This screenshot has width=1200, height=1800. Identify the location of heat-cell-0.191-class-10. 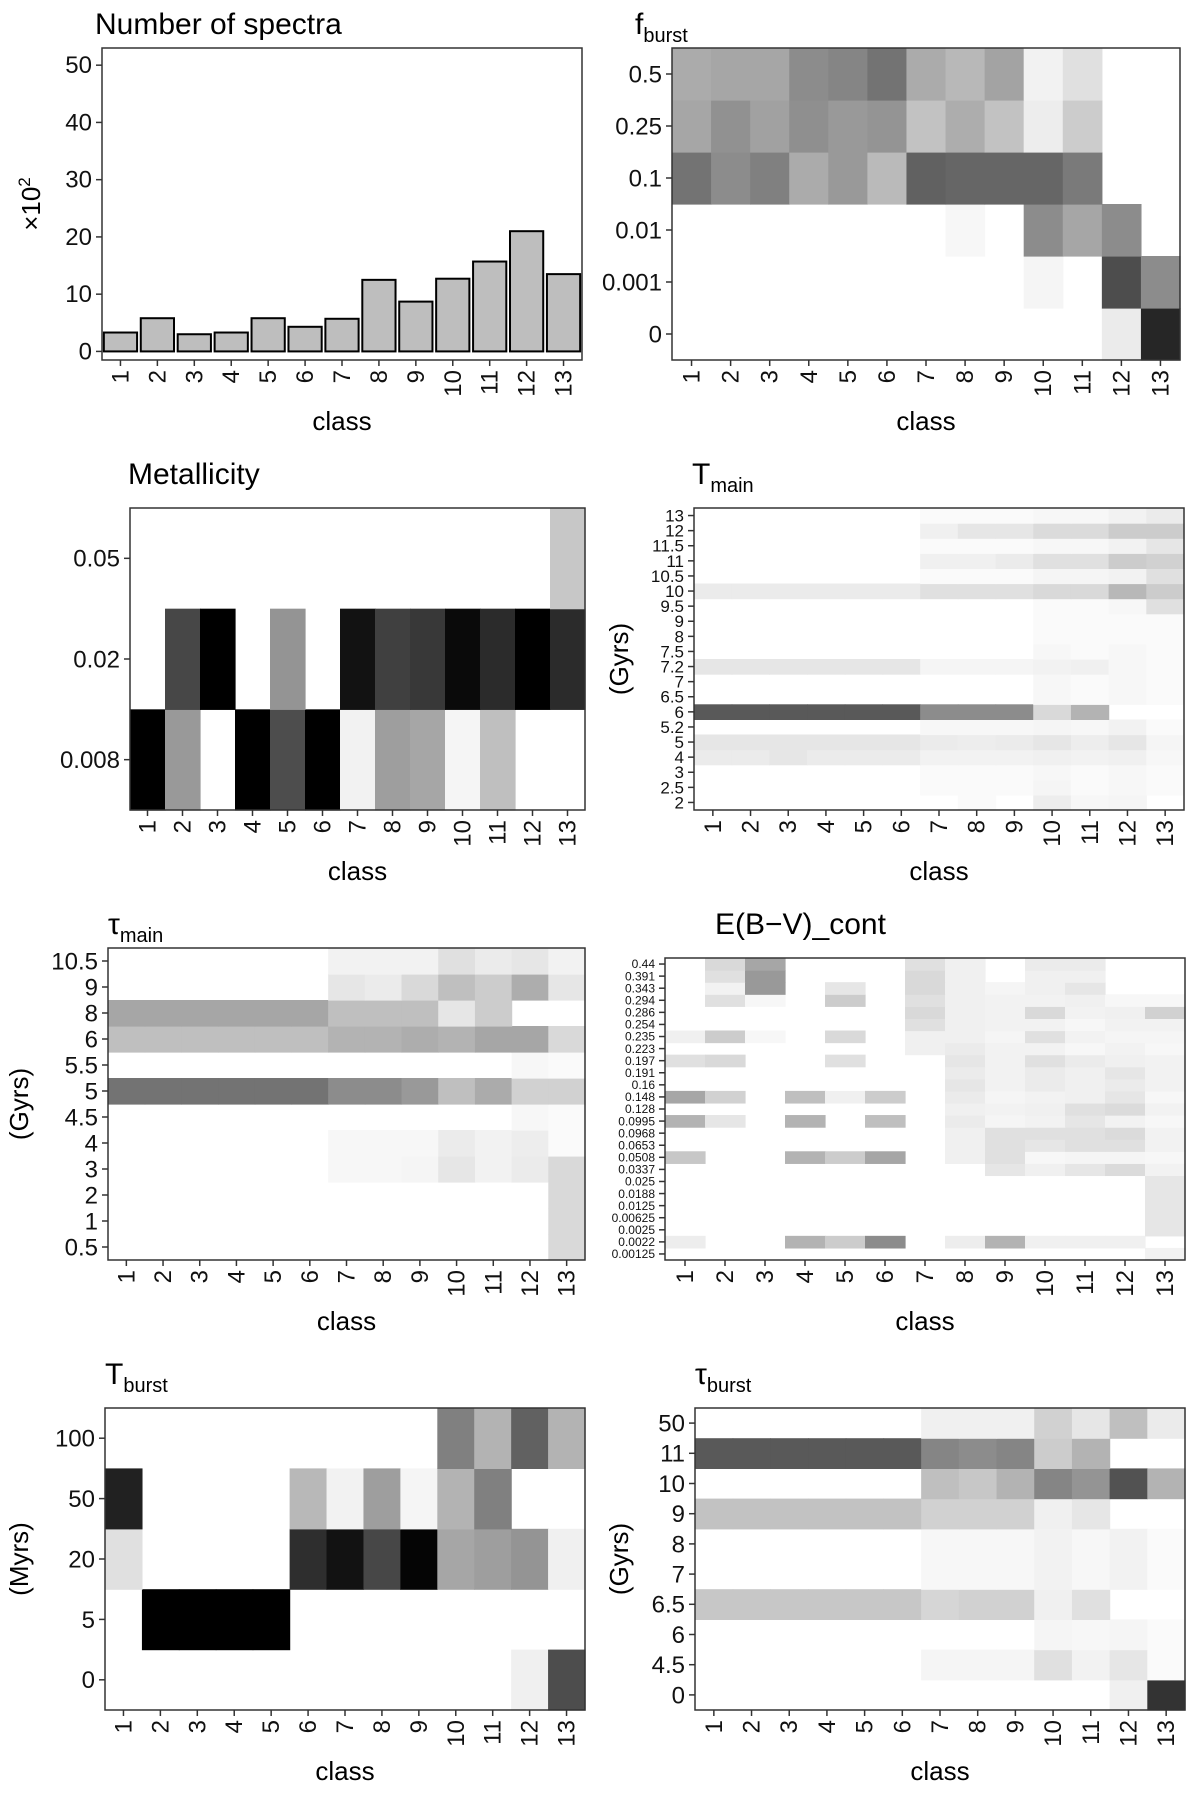
(1045, 1073).